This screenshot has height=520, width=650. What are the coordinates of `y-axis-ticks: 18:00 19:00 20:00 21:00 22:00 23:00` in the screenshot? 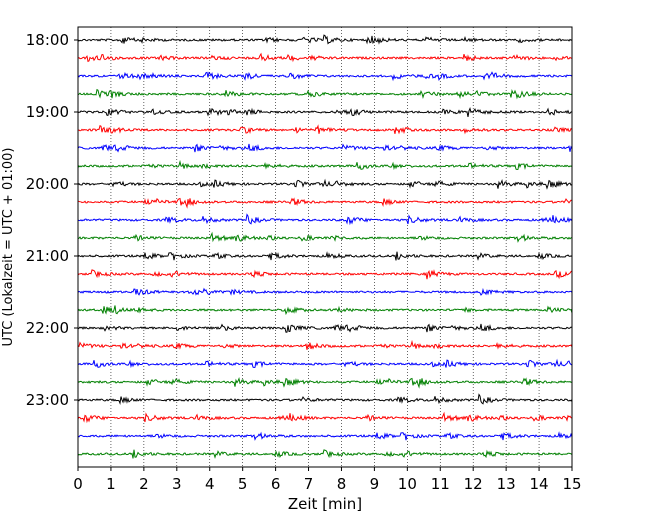 It's located at (52, 220).